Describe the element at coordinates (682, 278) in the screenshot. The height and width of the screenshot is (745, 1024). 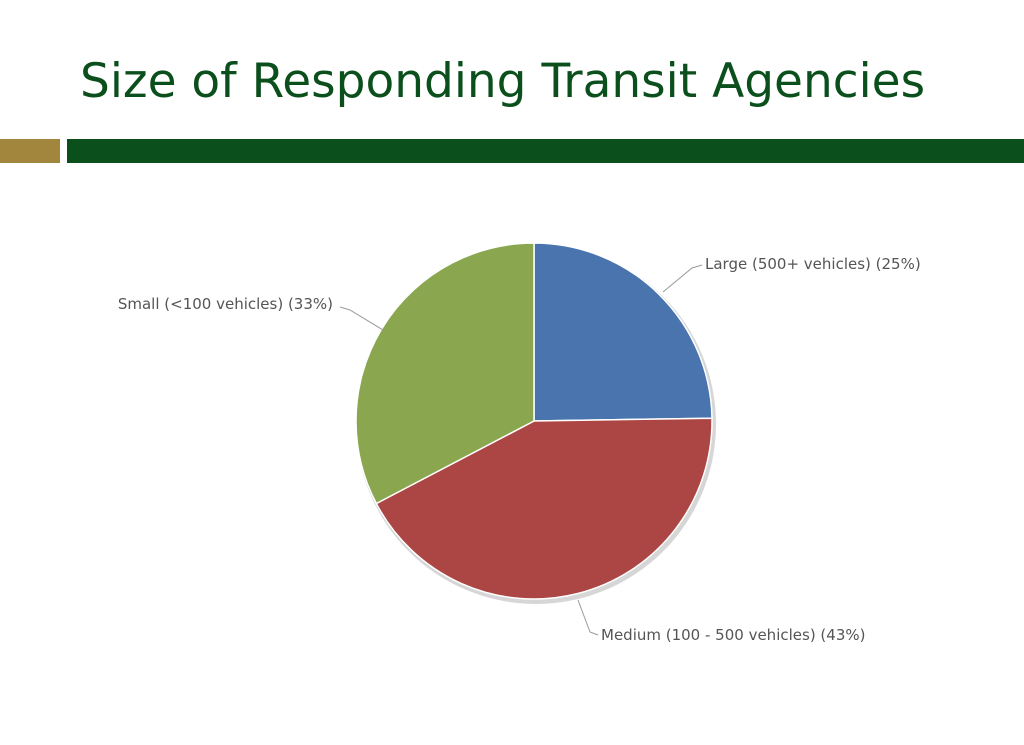
I see `leader-line-large` at that location.